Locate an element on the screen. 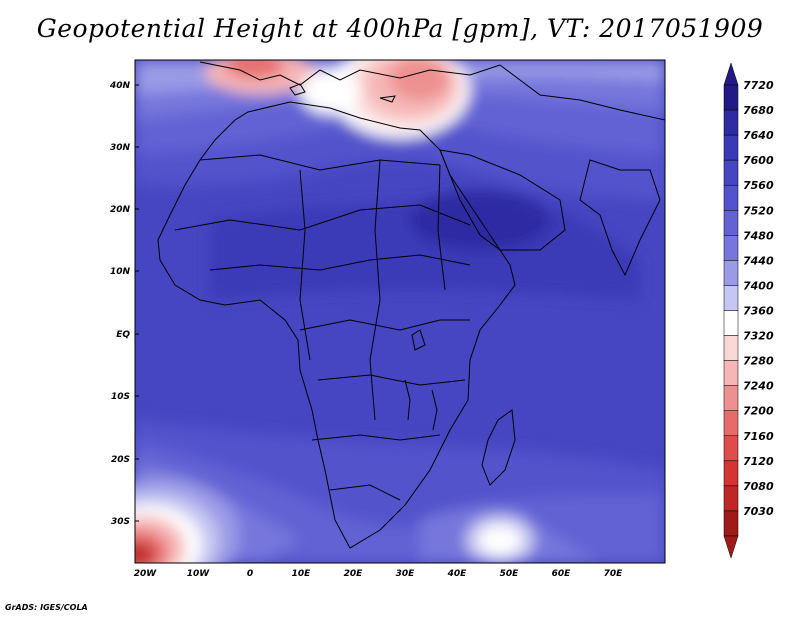 The image size is (800, 618). colorbar-label: 7360 is located at coordinates (758, 311).